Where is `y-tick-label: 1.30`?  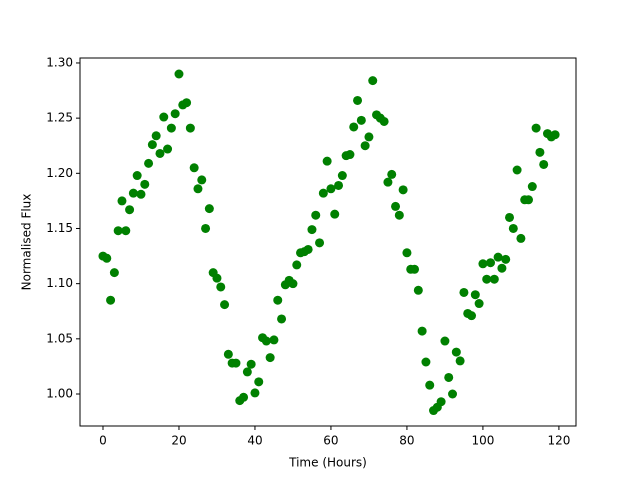 y-tick-label: 1.30 is located at coordinates (59, 62).